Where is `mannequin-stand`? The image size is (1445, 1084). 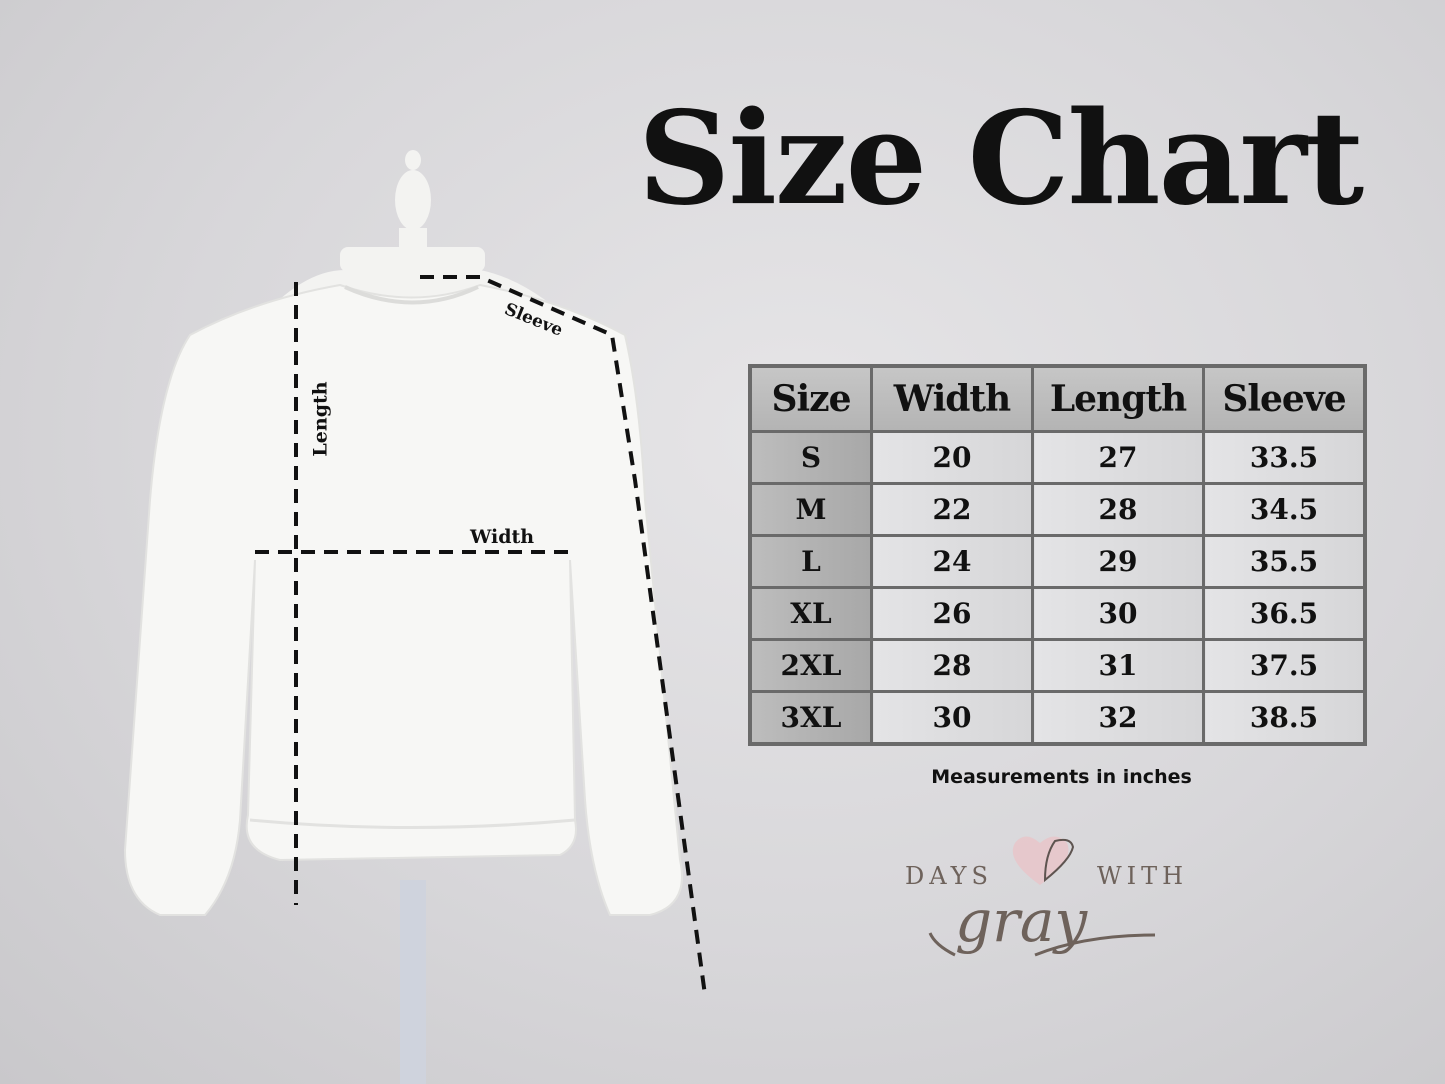 mannequin-stand is located at coordinates (413, 982).